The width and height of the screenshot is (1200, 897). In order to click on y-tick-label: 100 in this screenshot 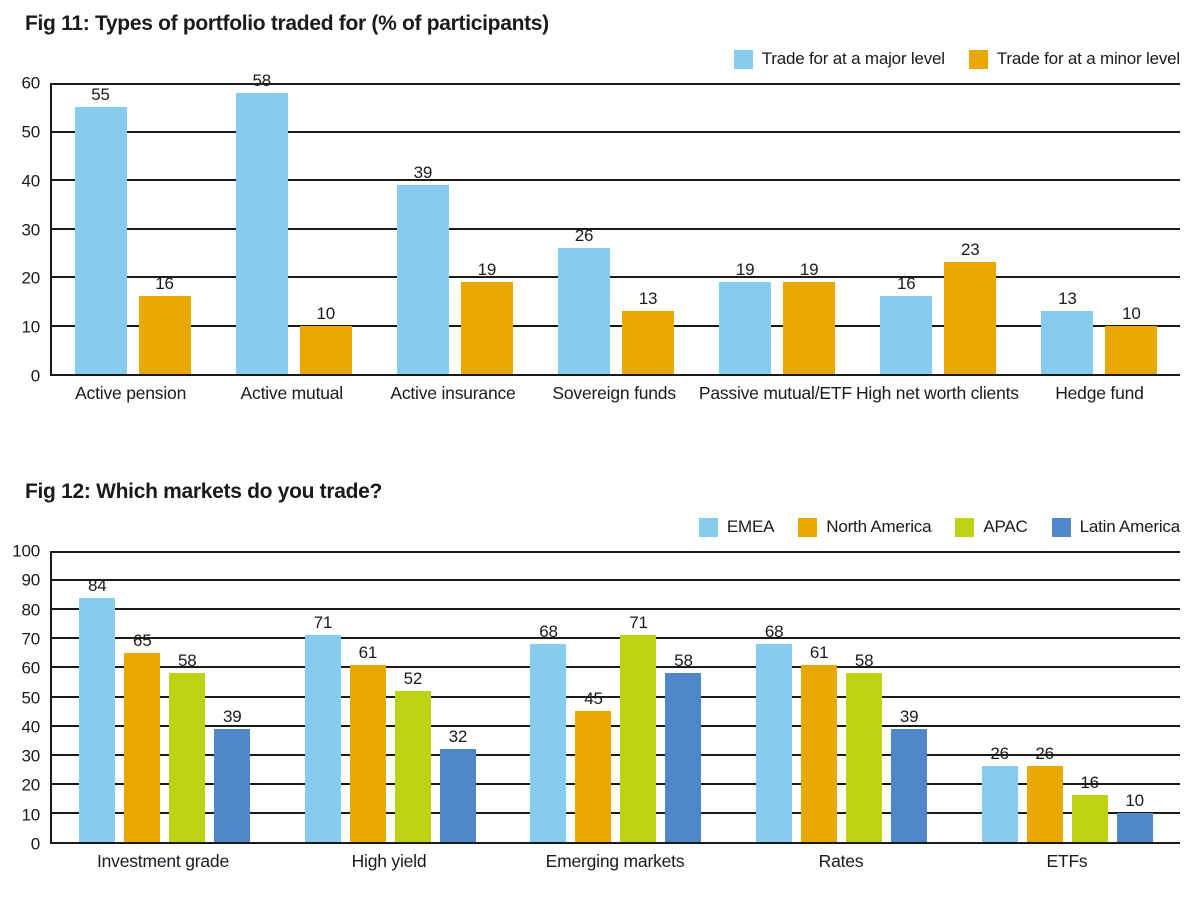, I will do `click(26, 551)`.